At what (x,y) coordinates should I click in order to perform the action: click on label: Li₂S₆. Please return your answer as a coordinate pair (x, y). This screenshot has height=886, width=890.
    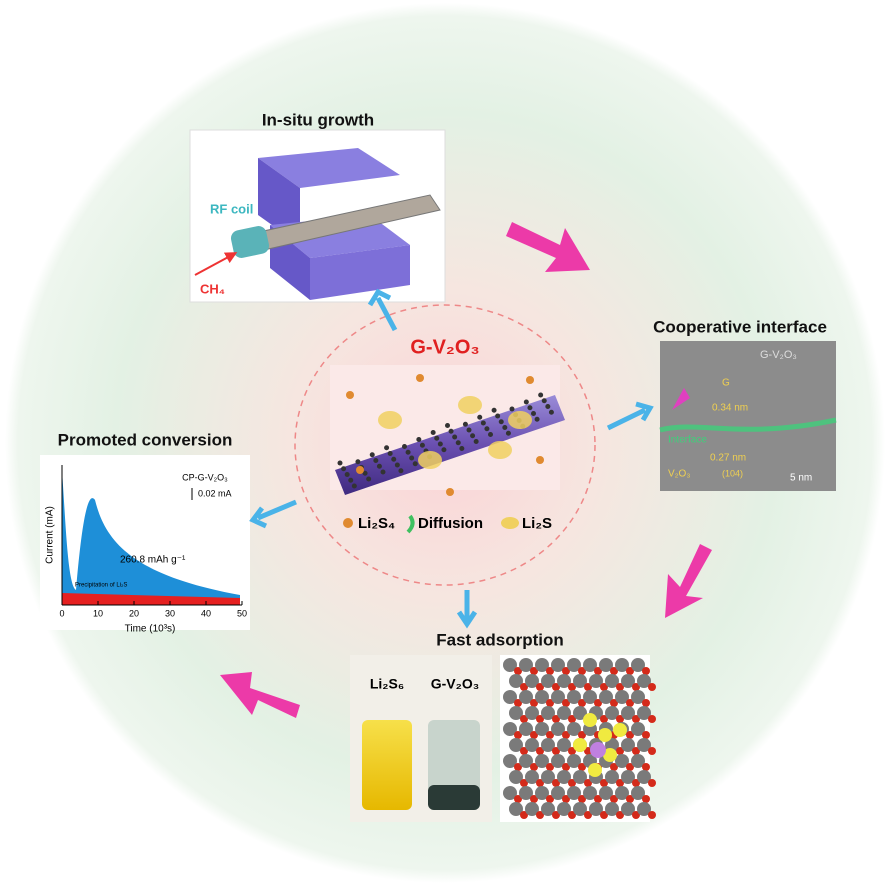
    Looking at the image, I should click on (387, 684).